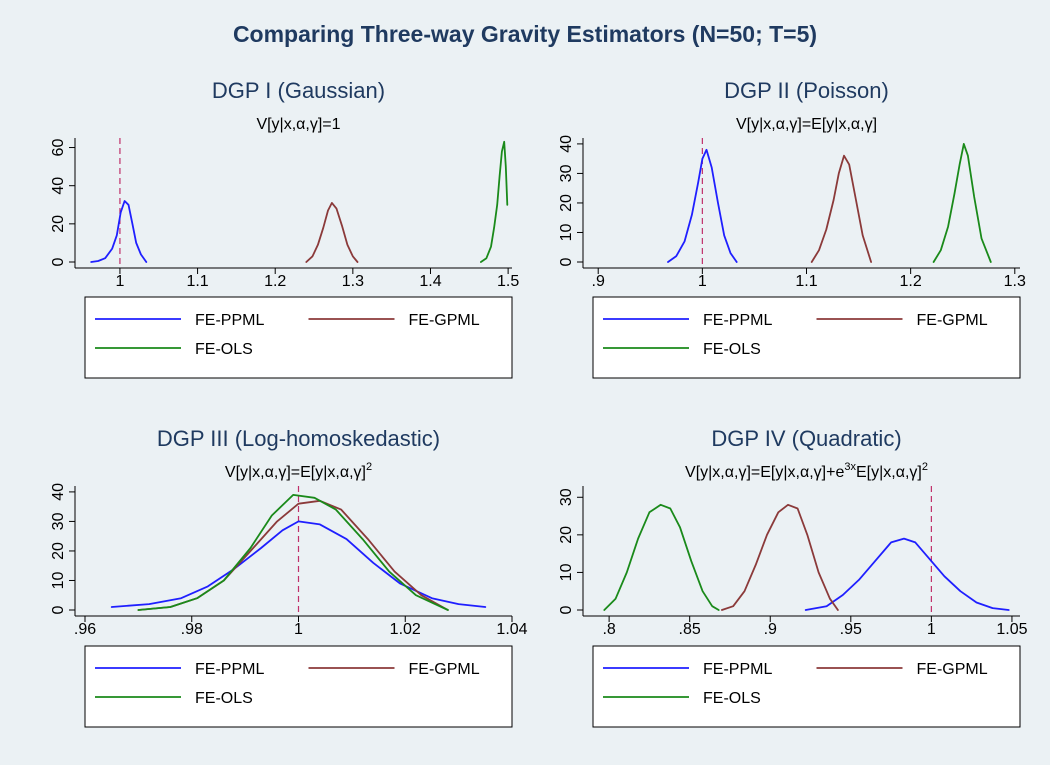 The image size is (1050, 765). I want to click on x-tick-label: .98, so click(192, 629).